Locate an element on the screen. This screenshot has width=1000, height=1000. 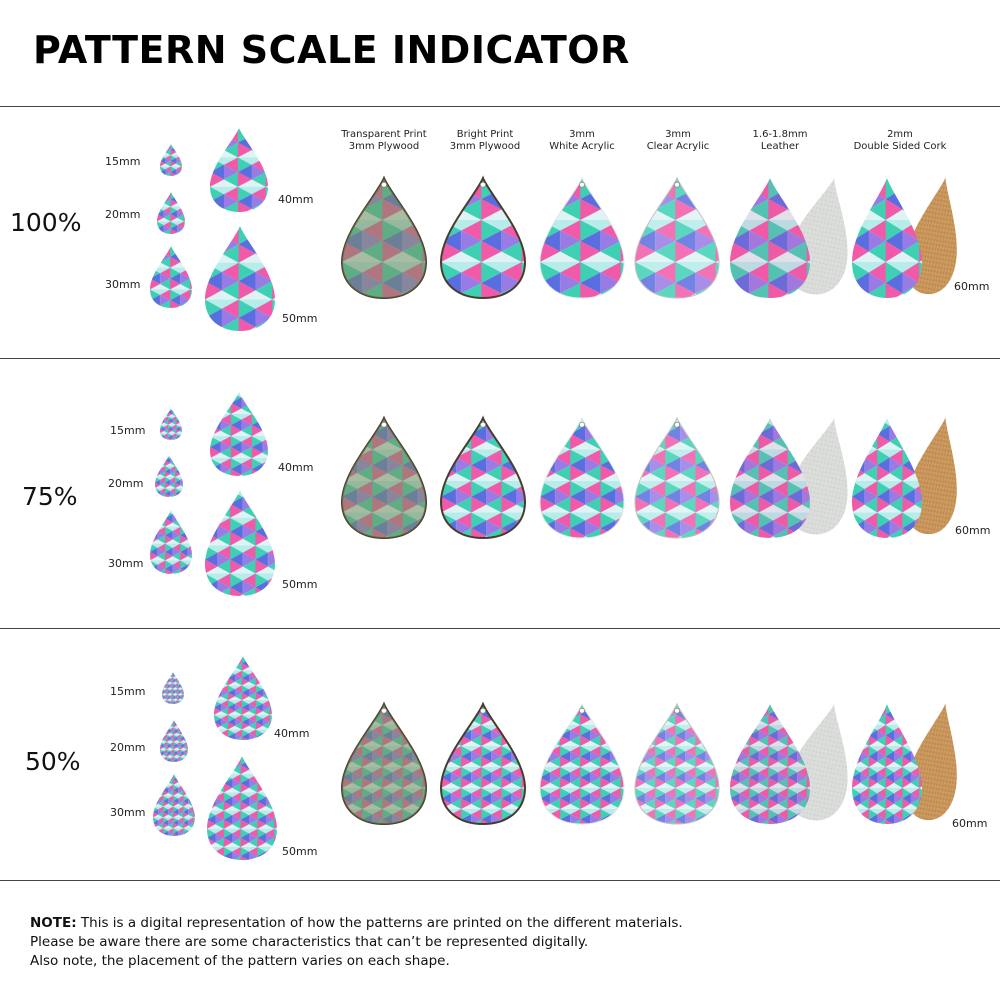
scale-label-100: 100% is located at coordinates (46, 222).